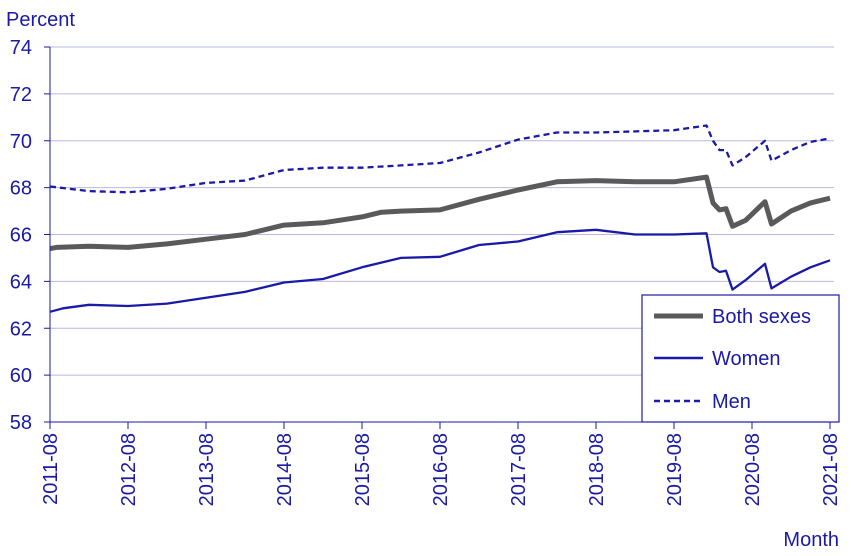 Image resolution: width=851 pixels, height=556 pixels. Describe the element at coordinates (21, 189) in the screenshot. I see `y-tick-label: 68` at that location.